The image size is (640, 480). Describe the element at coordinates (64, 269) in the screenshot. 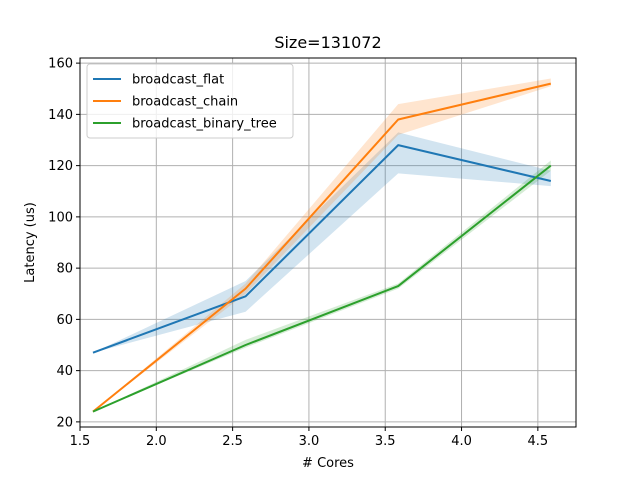

I see `y-tick-label: 80` at that location.